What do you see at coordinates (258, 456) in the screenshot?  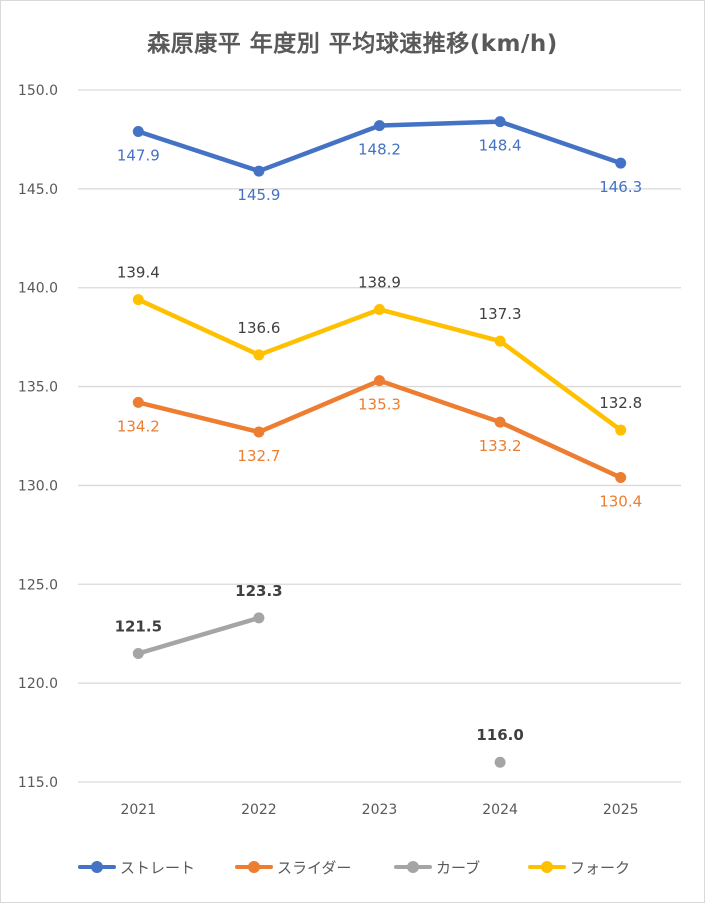 I see `data-label: 132.7` at bounding box center [258, 456].